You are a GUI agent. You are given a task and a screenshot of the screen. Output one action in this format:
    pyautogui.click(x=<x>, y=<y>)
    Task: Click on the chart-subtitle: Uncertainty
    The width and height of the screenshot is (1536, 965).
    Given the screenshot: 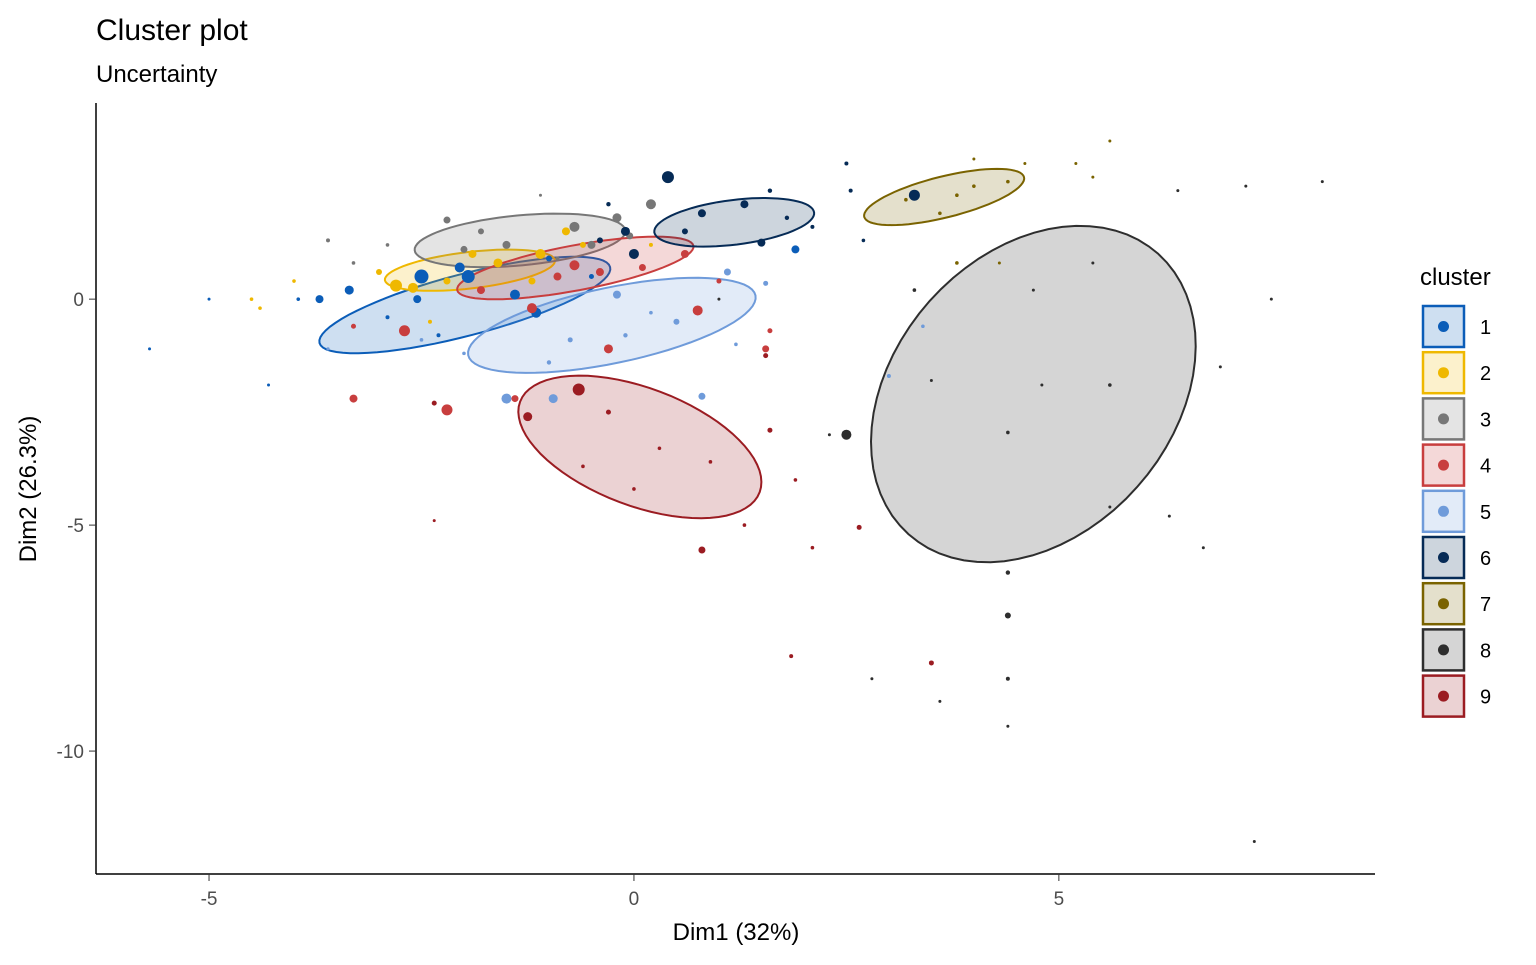 What is the action you would take?
    pyautogui.click(x=156, y=74)
    